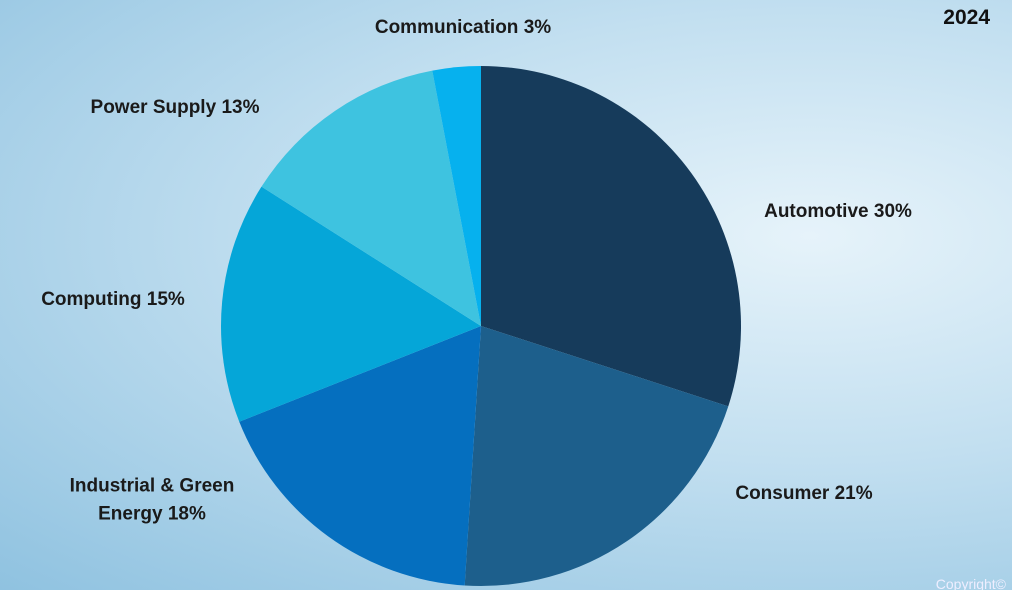 This screenshot has height=590, width=1012. I want to click on slice-label: Power Supply 13%, so click(175, 108).